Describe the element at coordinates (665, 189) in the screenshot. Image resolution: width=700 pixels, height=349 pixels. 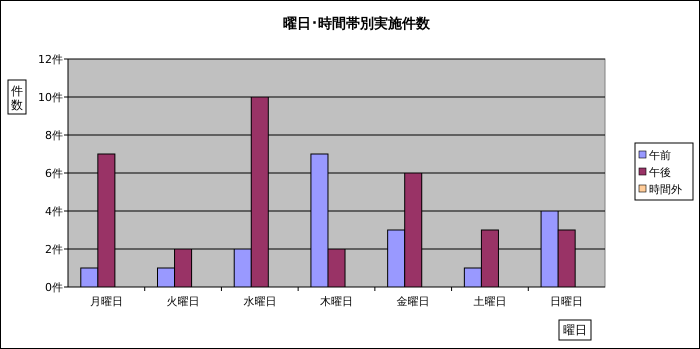
I see `legend-label: 時間外` at that location.